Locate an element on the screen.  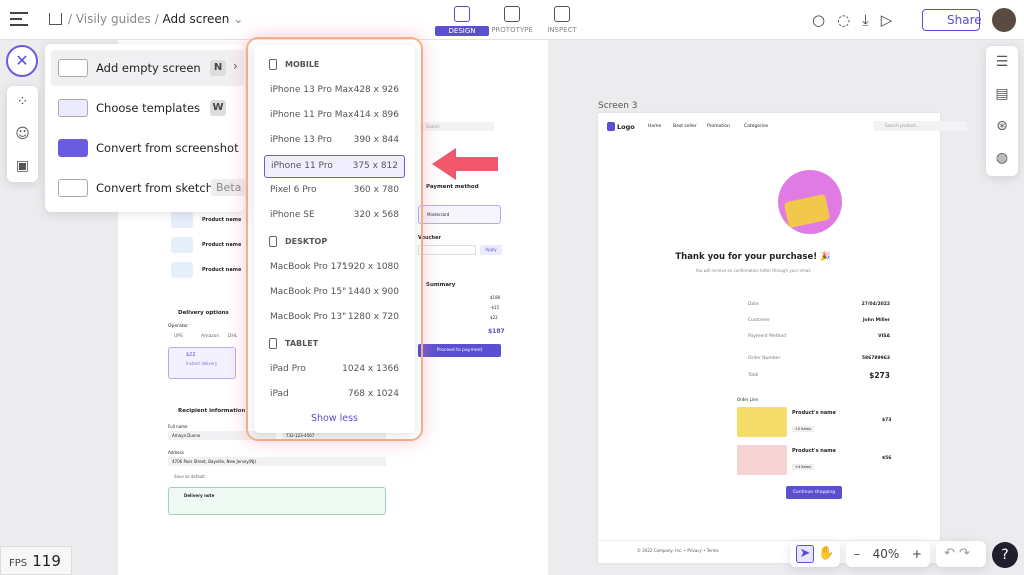
order-line: Order Line is located at coordinates (747, 399).